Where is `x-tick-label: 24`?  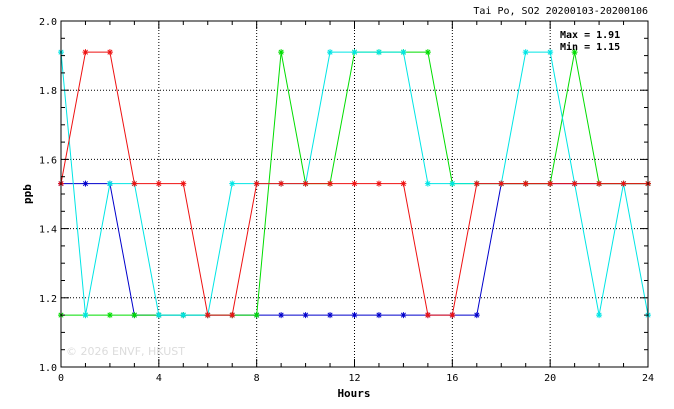
x-tick-label: 24 is located at coordinates (648, 378).